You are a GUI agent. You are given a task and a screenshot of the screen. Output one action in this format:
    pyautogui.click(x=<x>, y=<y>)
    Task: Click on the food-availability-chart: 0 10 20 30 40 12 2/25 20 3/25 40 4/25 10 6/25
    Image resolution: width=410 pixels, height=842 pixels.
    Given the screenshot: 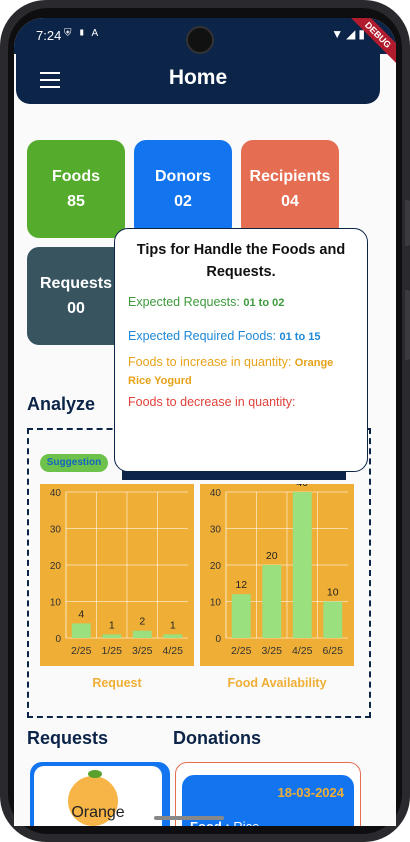 What is the action you would take?
    pyautogui.click(x=277, y=571)
    